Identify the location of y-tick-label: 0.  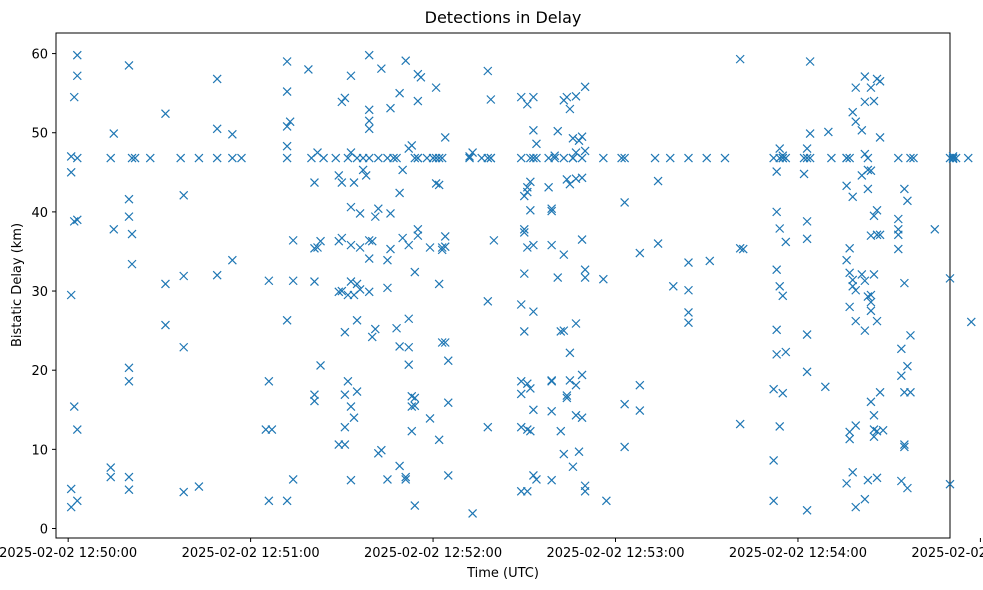
(44, 530).